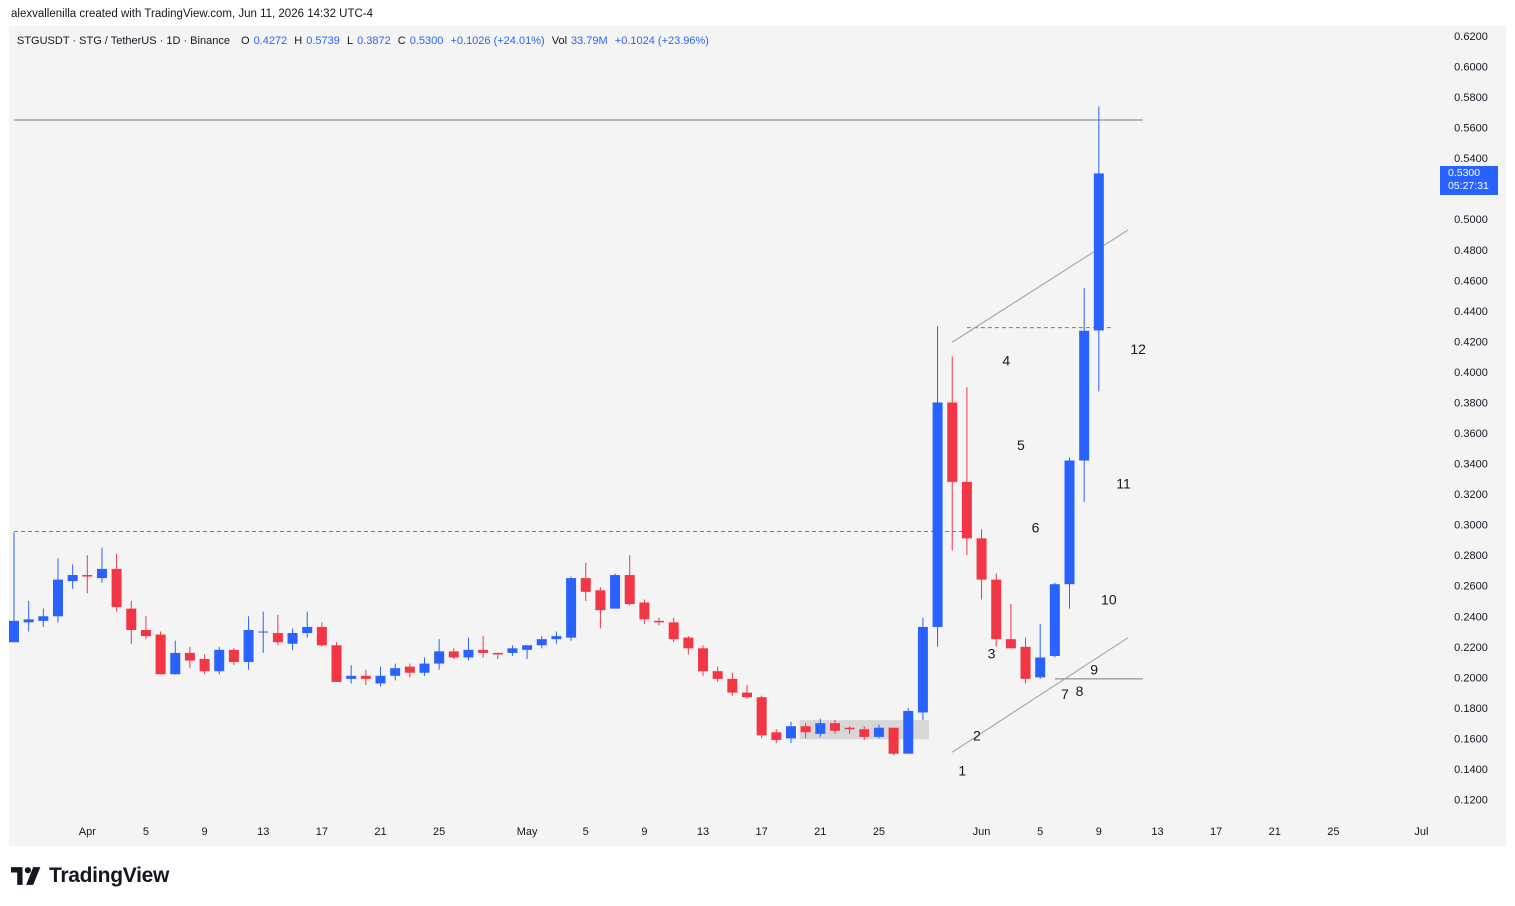  I want to click on last-price-value: 0.5300, so click(1464, 173).